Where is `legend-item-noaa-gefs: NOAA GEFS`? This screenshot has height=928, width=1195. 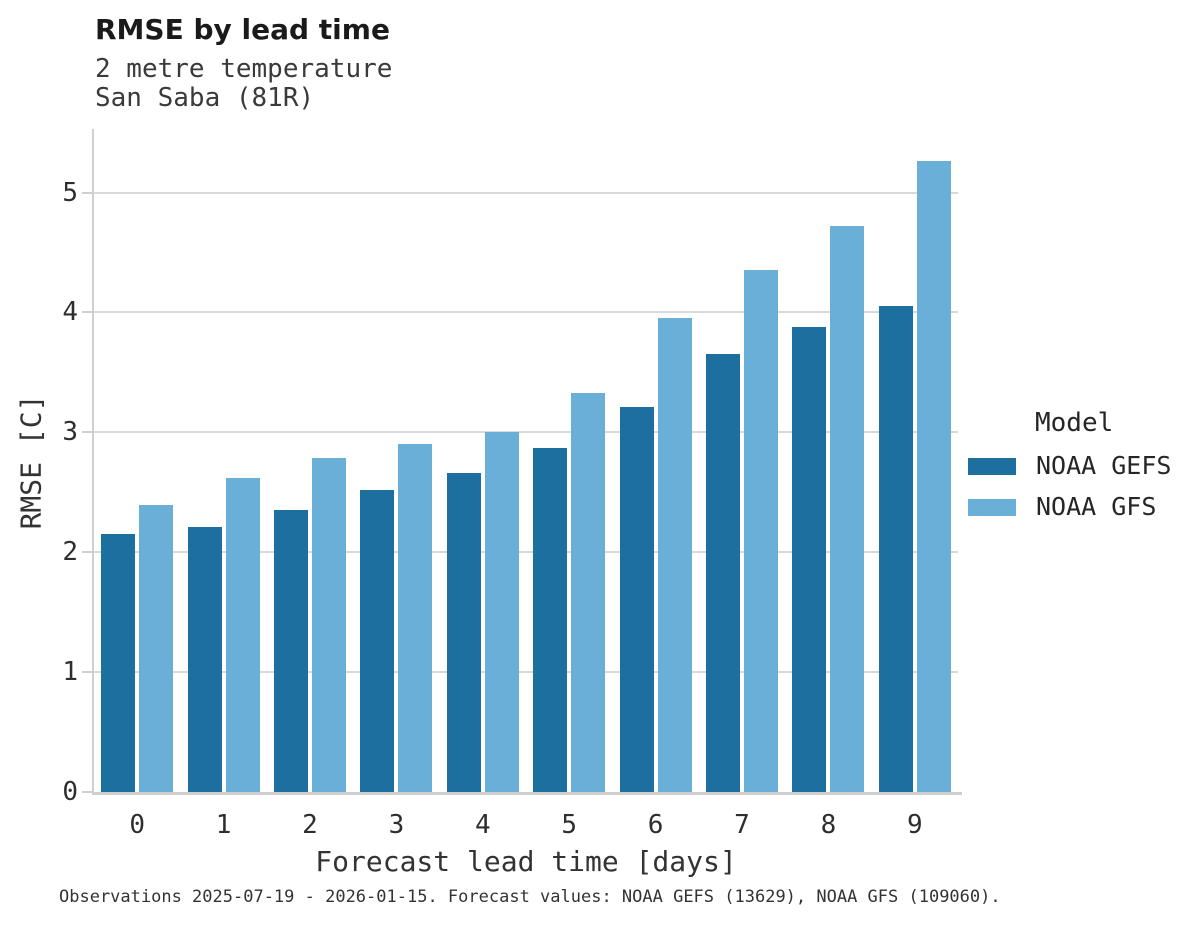 legend-item-noaa-gefs: NOAA GEFS is located at coordinates (1069, 466).